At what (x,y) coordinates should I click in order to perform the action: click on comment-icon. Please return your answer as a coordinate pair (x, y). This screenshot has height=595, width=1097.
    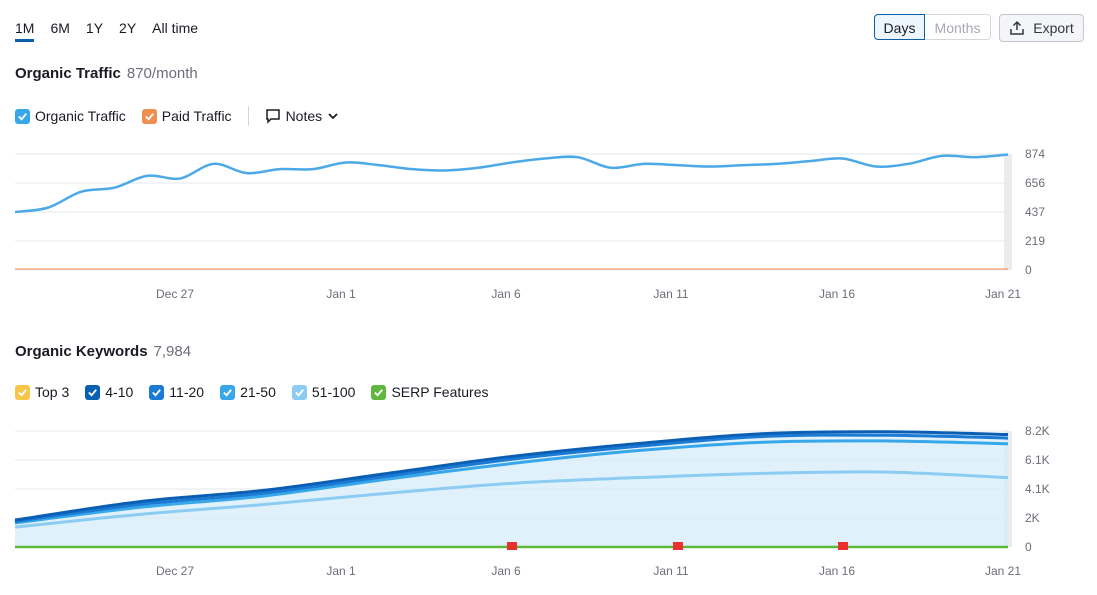
    Looking at the image, I should click on (272, 116).